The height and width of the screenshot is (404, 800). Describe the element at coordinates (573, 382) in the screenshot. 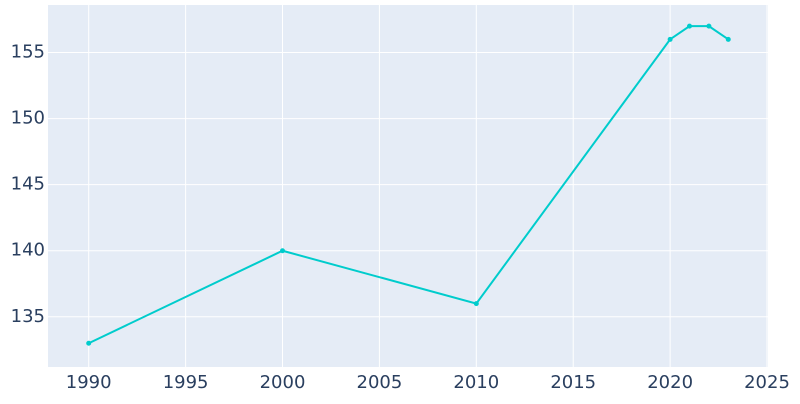

I see `x-tick-label: 2015` at that location.